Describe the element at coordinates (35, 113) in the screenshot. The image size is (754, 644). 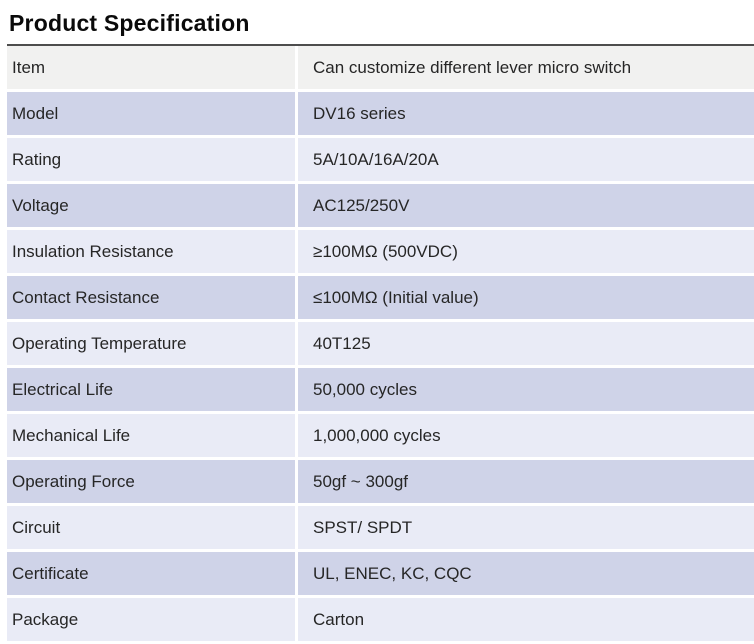
I see `spec-label-text: Model` at that location.